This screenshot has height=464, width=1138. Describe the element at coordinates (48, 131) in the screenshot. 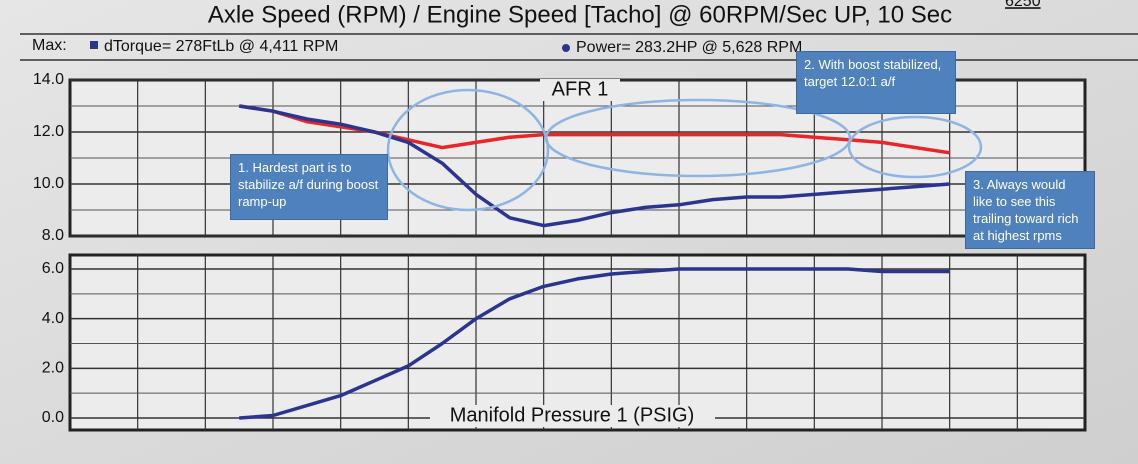

I see `y-tick-label: 12.0` at that location.